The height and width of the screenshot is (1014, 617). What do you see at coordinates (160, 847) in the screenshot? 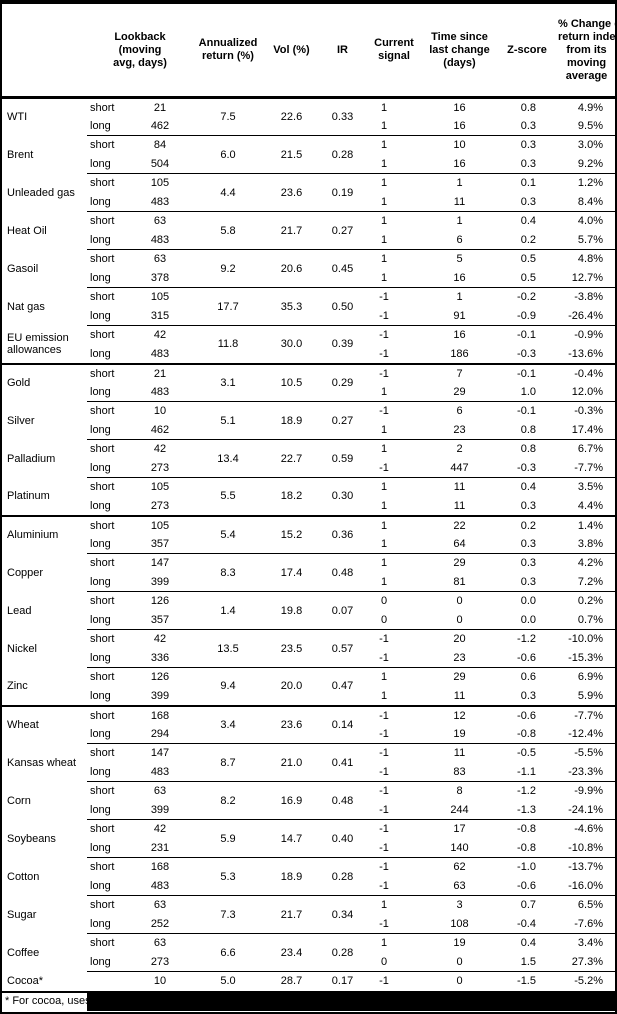
I see `lookback-value: 231` at bounding box center [160, 847].